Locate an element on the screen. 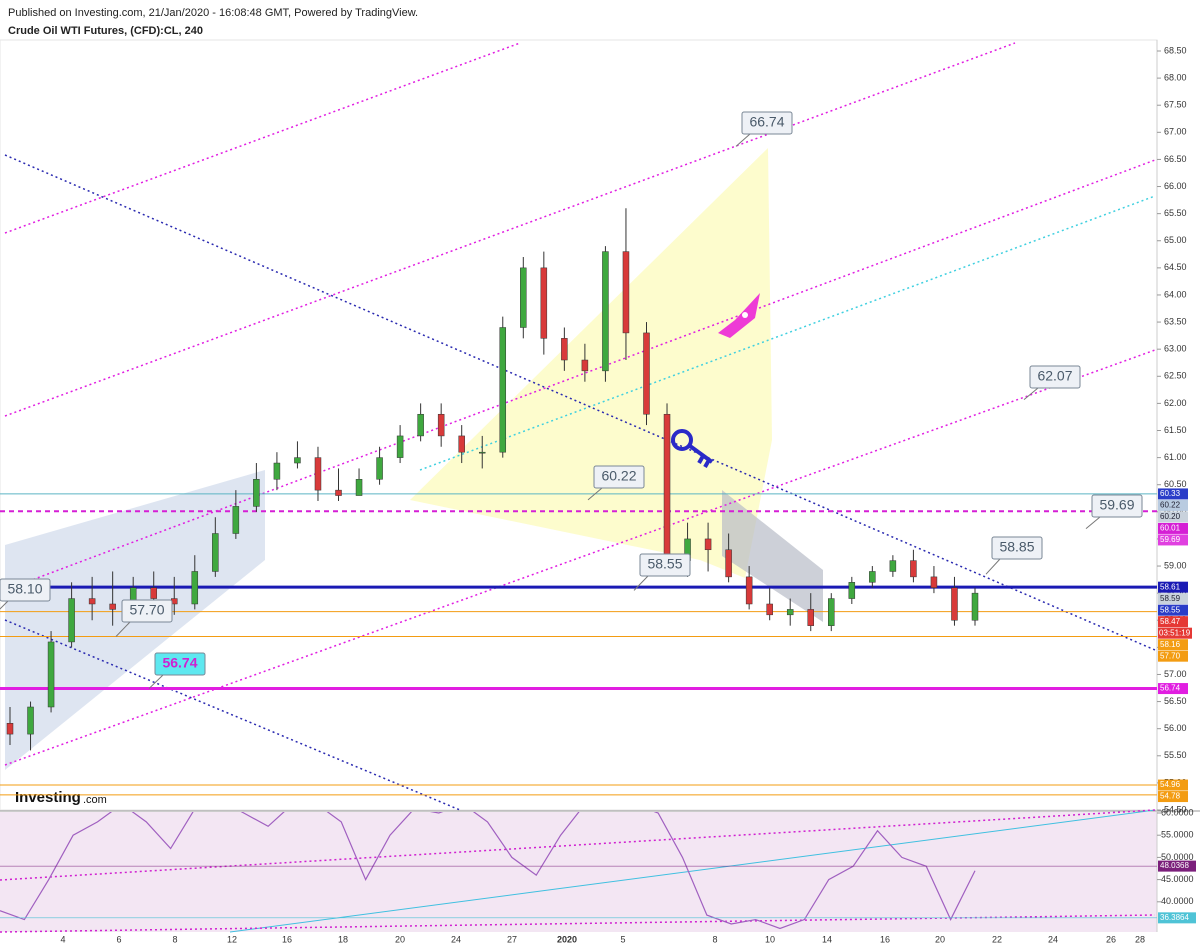  x-tick-label: 5 is located at coordinates (622, 939).